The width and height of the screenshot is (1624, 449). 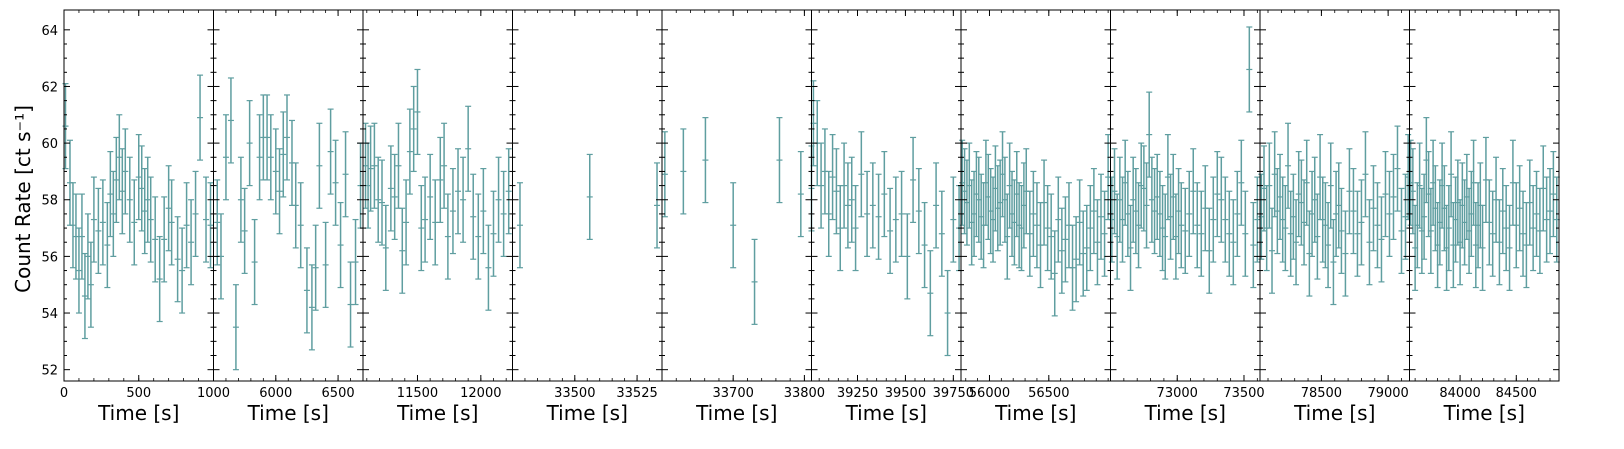 What do you see at coordinates (49, 257) in the screenshot?
I see `y-tick-label: 56` at bounding box center [49, 257].